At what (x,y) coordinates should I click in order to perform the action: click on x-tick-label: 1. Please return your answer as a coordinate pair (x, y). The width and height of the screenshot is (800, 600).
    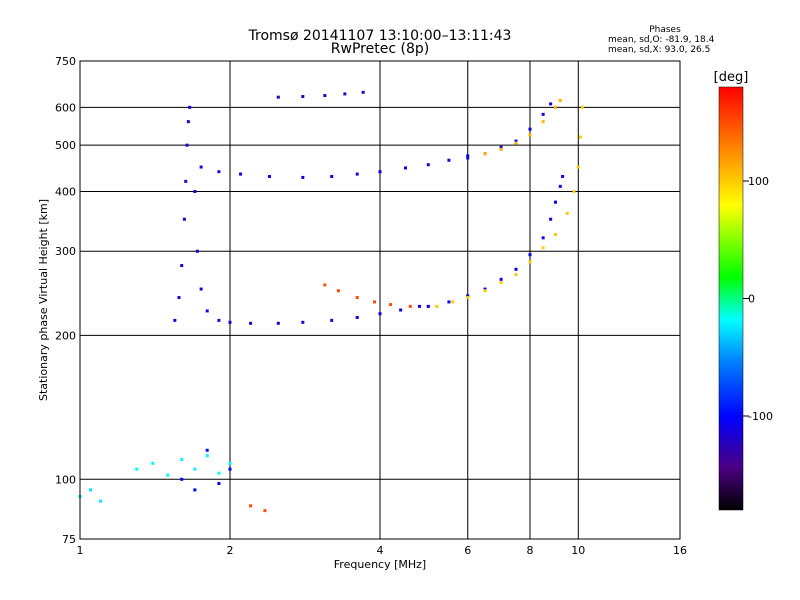
    Looking at the image, I should click on (80, 550).